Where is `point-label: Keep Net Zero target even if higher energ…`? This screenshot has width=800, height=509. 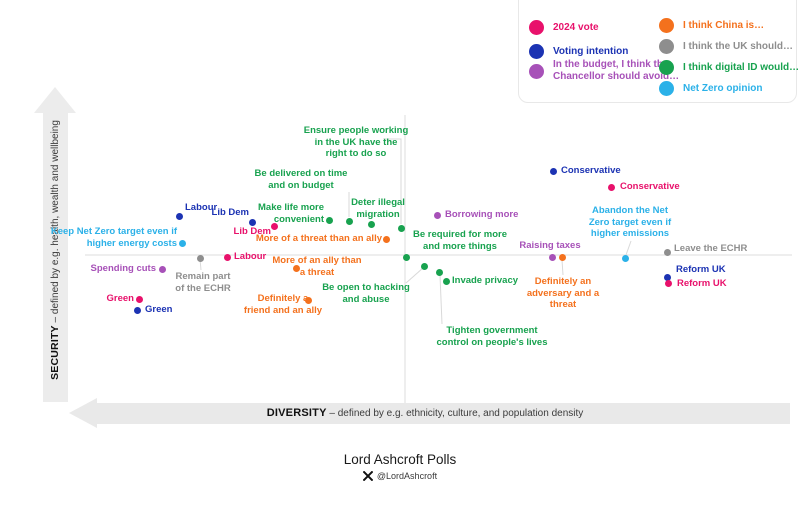 point-label: Keep Net Zero target even if higher energ… is located at coordinates (113, 237).